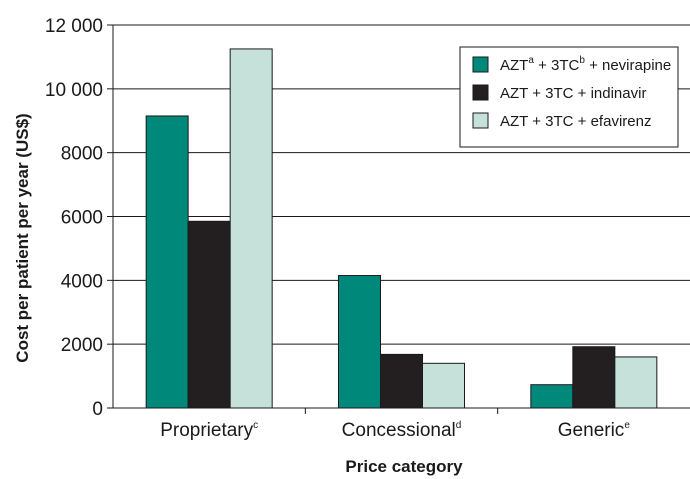 The height and width of the screenshot is (479, 690). I want to click on y-tick-label: 12 000, so click(74, 26).